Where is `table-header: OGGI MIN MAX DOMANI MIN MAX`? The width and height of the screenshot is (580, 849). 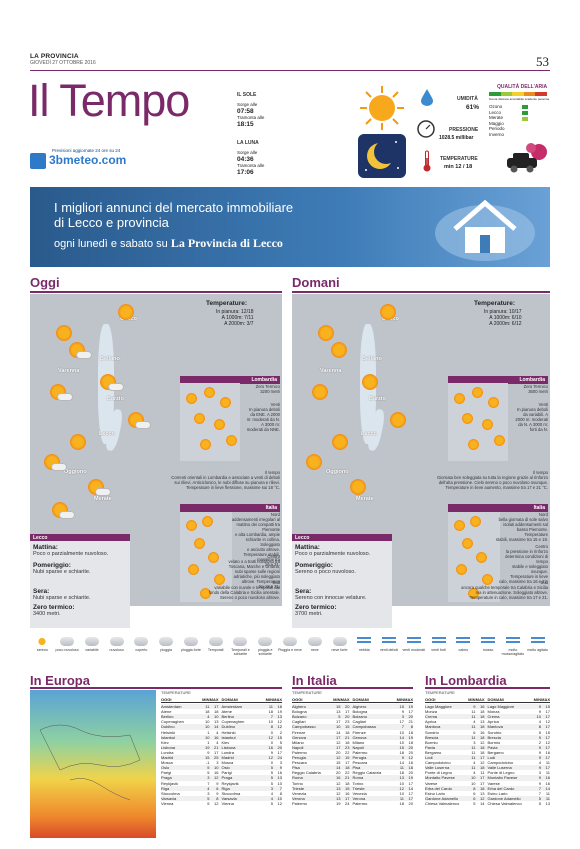 table-header: OGGI MIN MAX DOMANI MIN MAX is located at coordinates (487, 700).